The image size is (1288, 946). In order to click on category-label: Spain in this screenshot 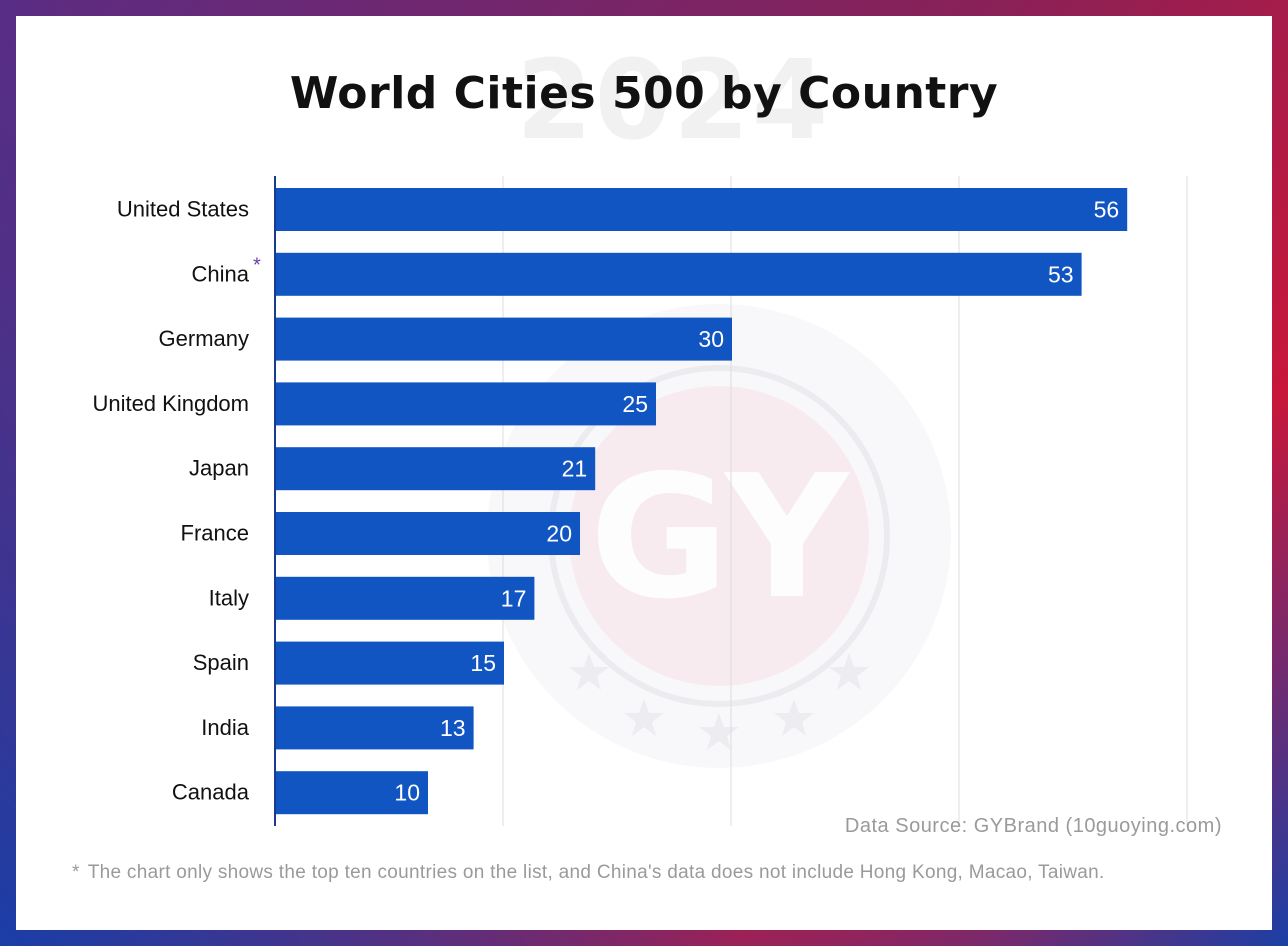, I will do `click(221, 662)`.